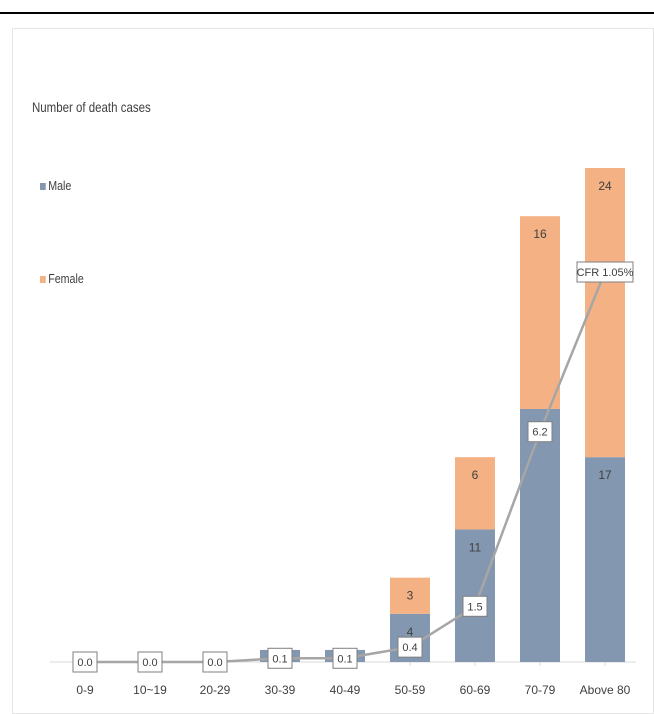 This screenshot has width=654, height=714. Describe the element at coordinates (475, 690) in the screenshot. I see `x-tick-label-6: 60-69` at that location.